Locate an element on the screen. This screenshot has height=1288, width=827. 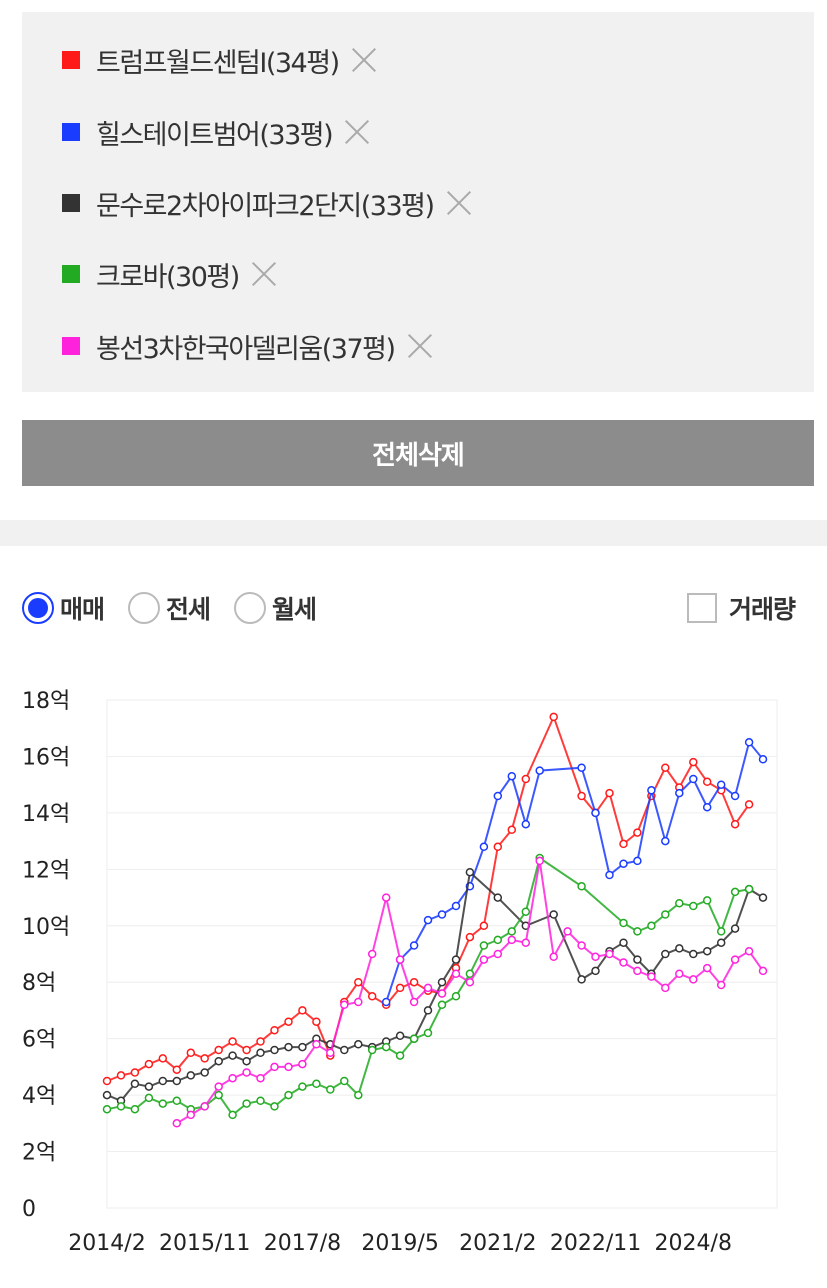
legend-label: 크로바(30평) is located at coordinates (168, 277).